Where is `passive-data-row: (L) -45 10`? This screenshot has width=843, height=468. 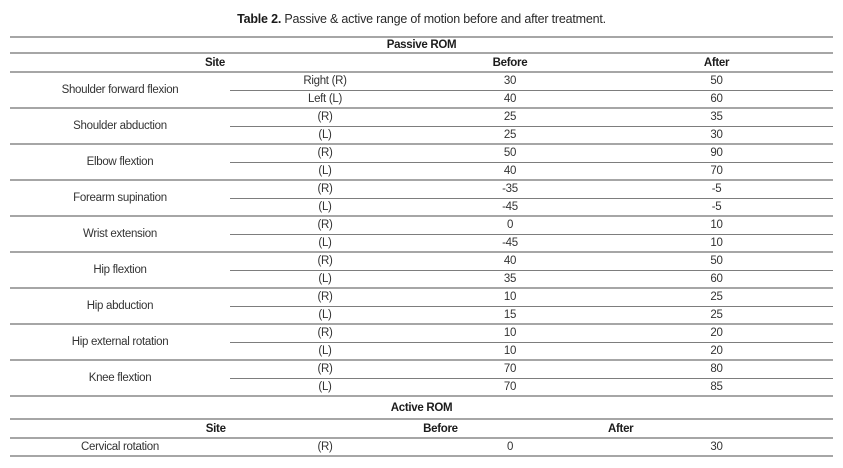
passive-data-row: (L) -45 10 is located at coordinates (422, 243).